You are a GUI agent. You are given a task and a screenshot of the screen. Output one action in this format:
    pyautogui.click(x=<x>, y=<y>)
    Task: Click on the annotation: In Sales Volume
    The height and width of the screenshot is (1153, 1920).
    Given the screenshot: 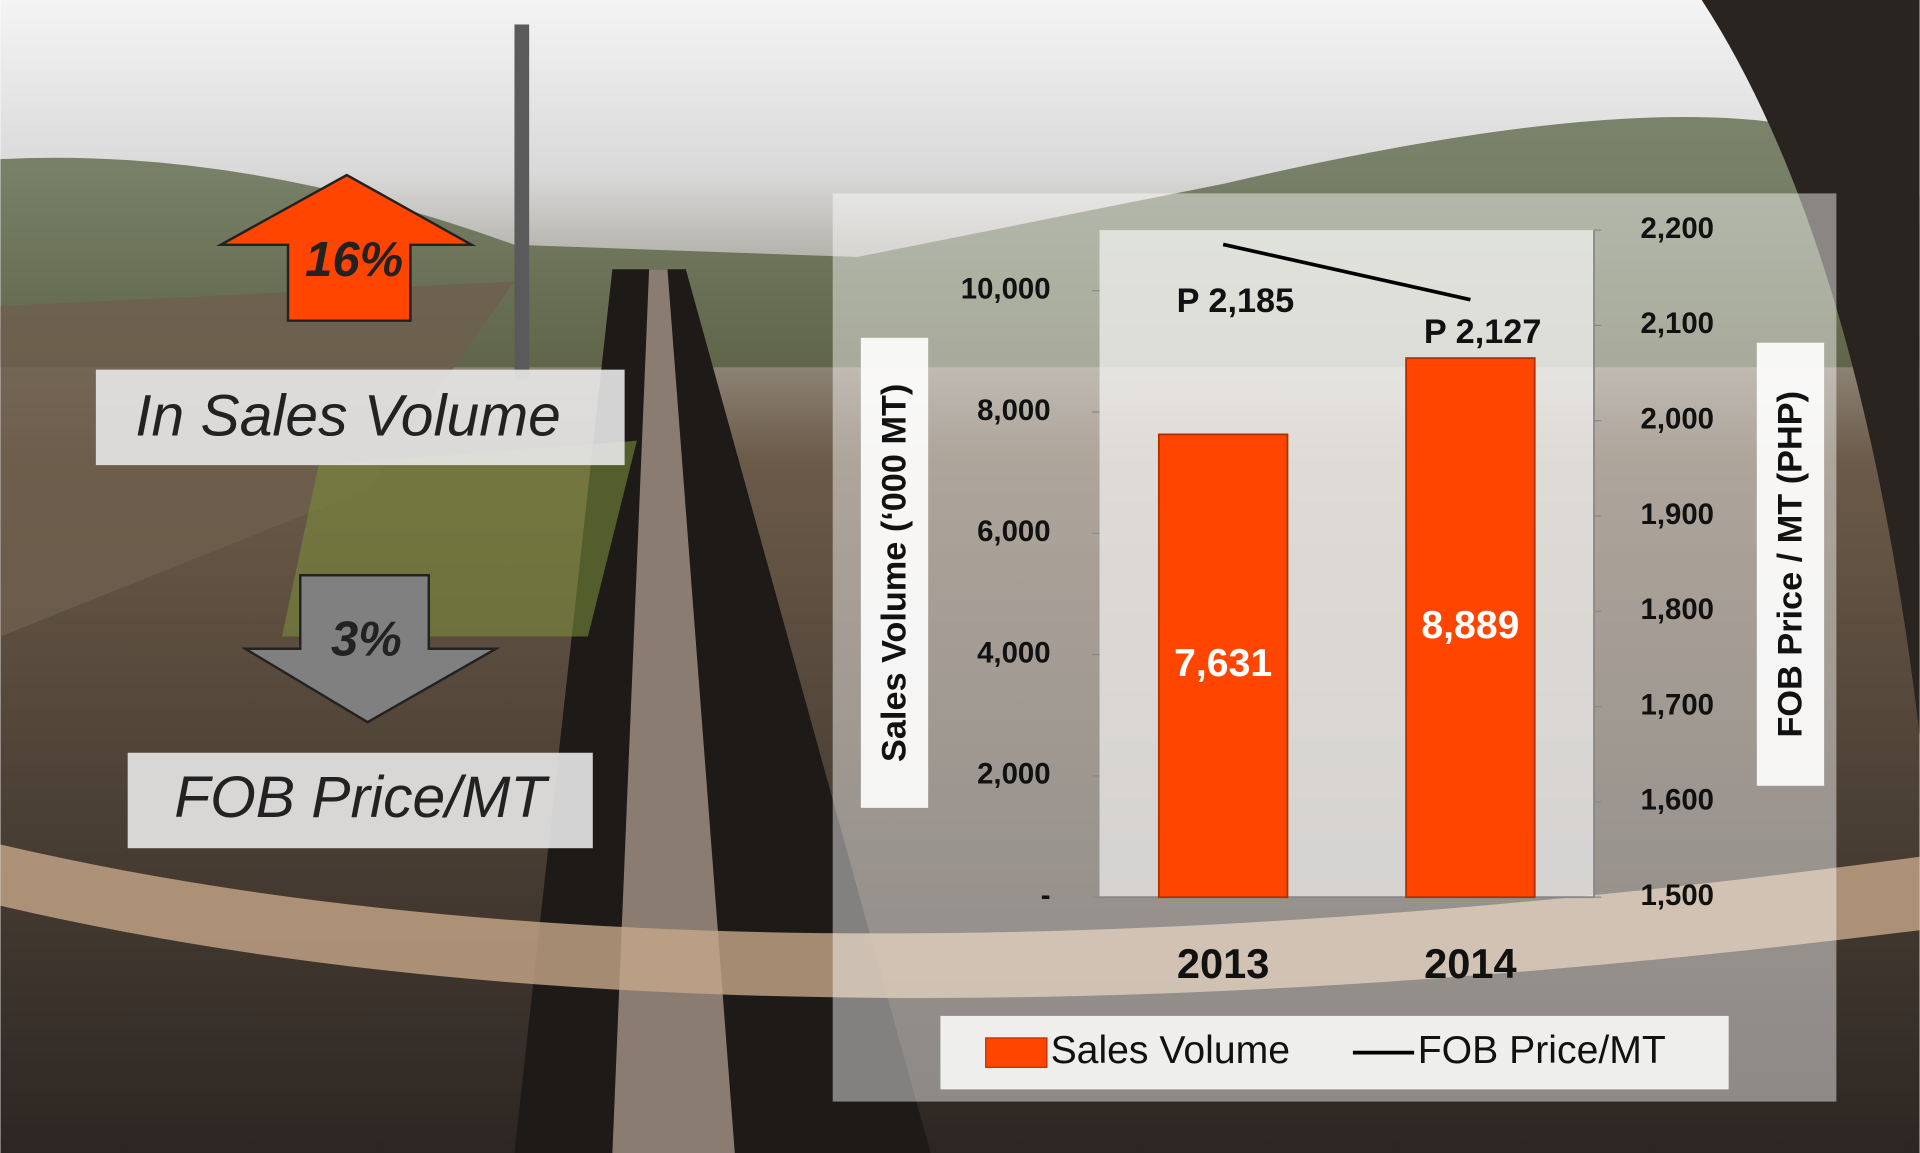 What is the action you would take?
    pyautogui.click(x=348, y=415)
    